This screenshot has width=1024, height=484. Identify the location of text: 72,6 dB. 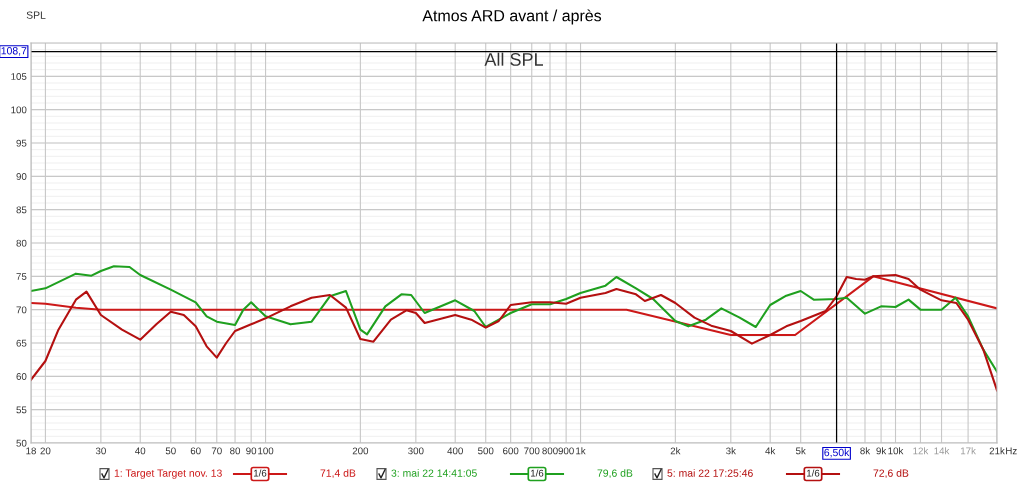
(891, 474).